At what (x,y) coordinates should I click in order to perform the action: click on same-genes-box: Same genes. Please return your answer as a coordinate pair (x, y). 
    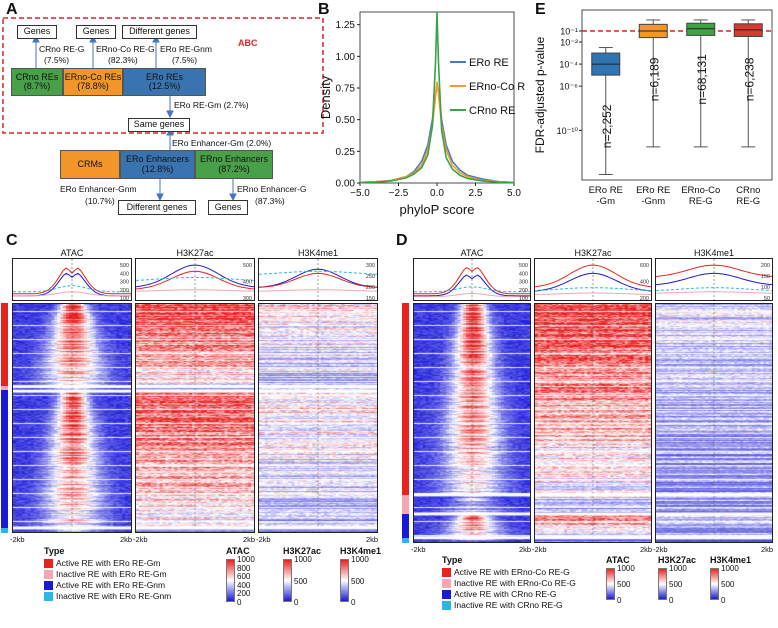
    Looking at the image, I should click on (159, 125).